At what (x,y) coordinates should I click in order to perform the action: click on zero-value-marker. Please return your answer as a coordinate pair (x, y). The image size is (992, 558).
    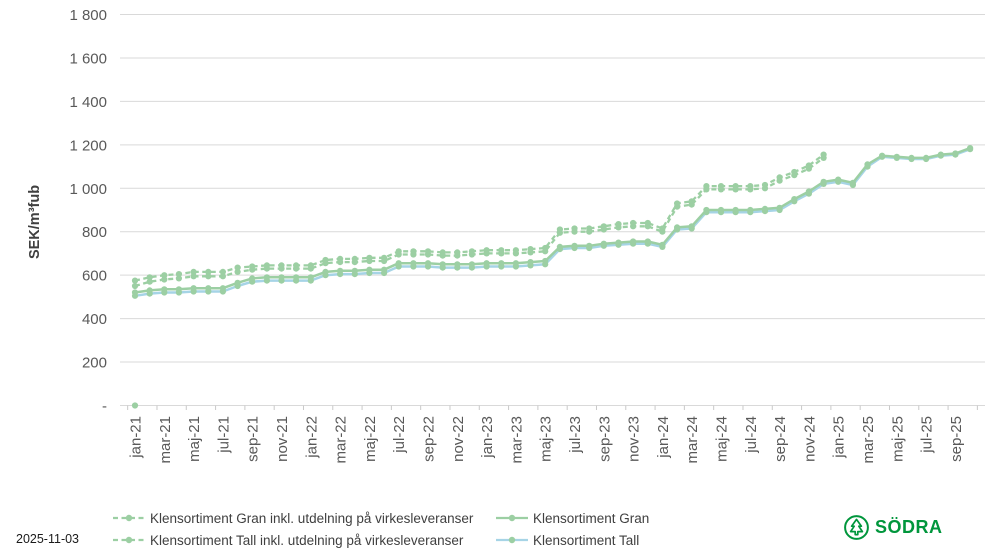
    Looking at the image, I should click on (135, 405).